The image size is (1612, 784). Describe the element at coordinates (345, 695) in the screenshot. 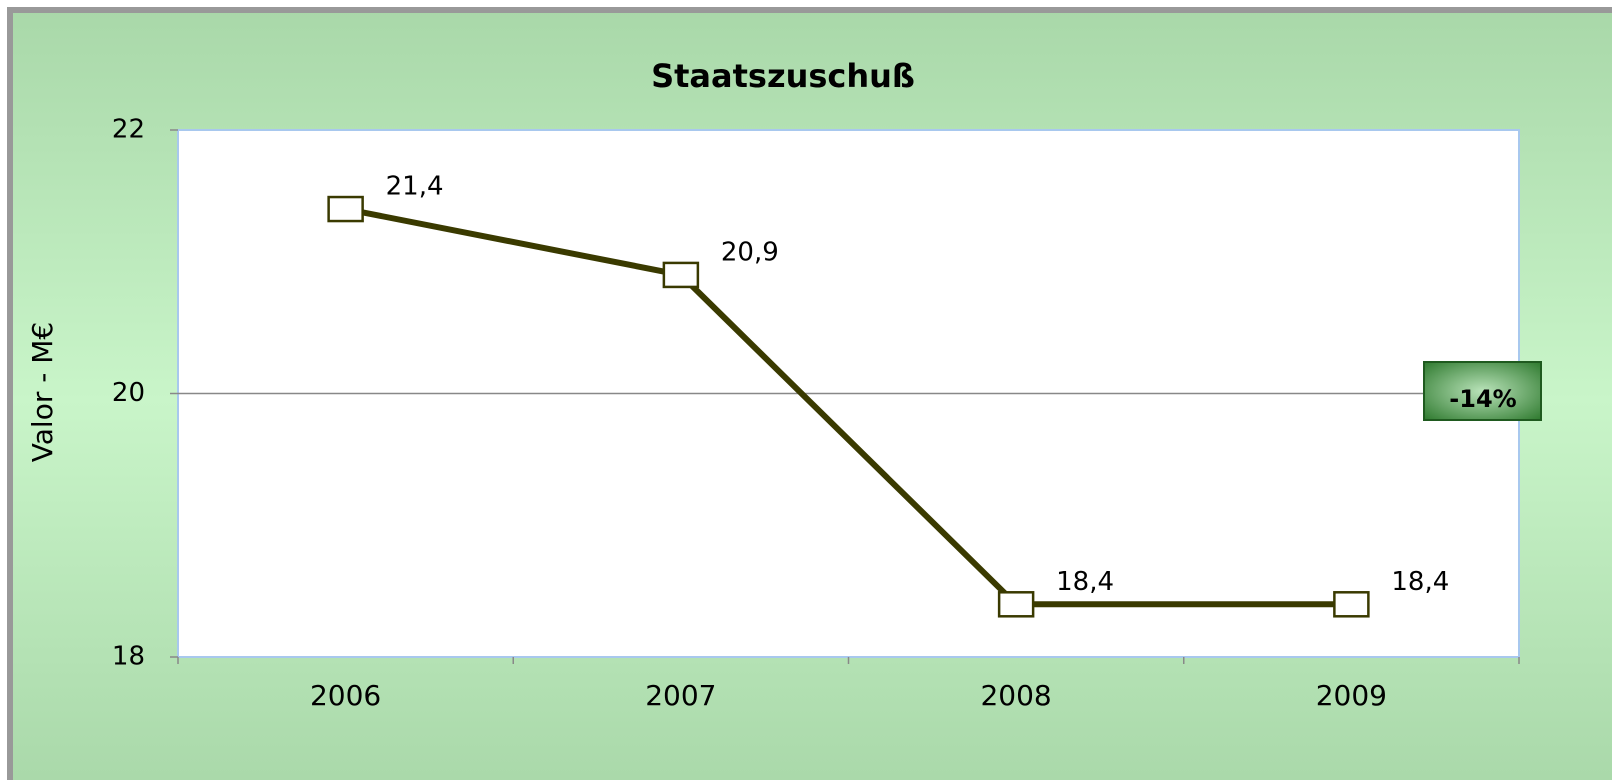

I see `x-tick-label: 2006` at that location.